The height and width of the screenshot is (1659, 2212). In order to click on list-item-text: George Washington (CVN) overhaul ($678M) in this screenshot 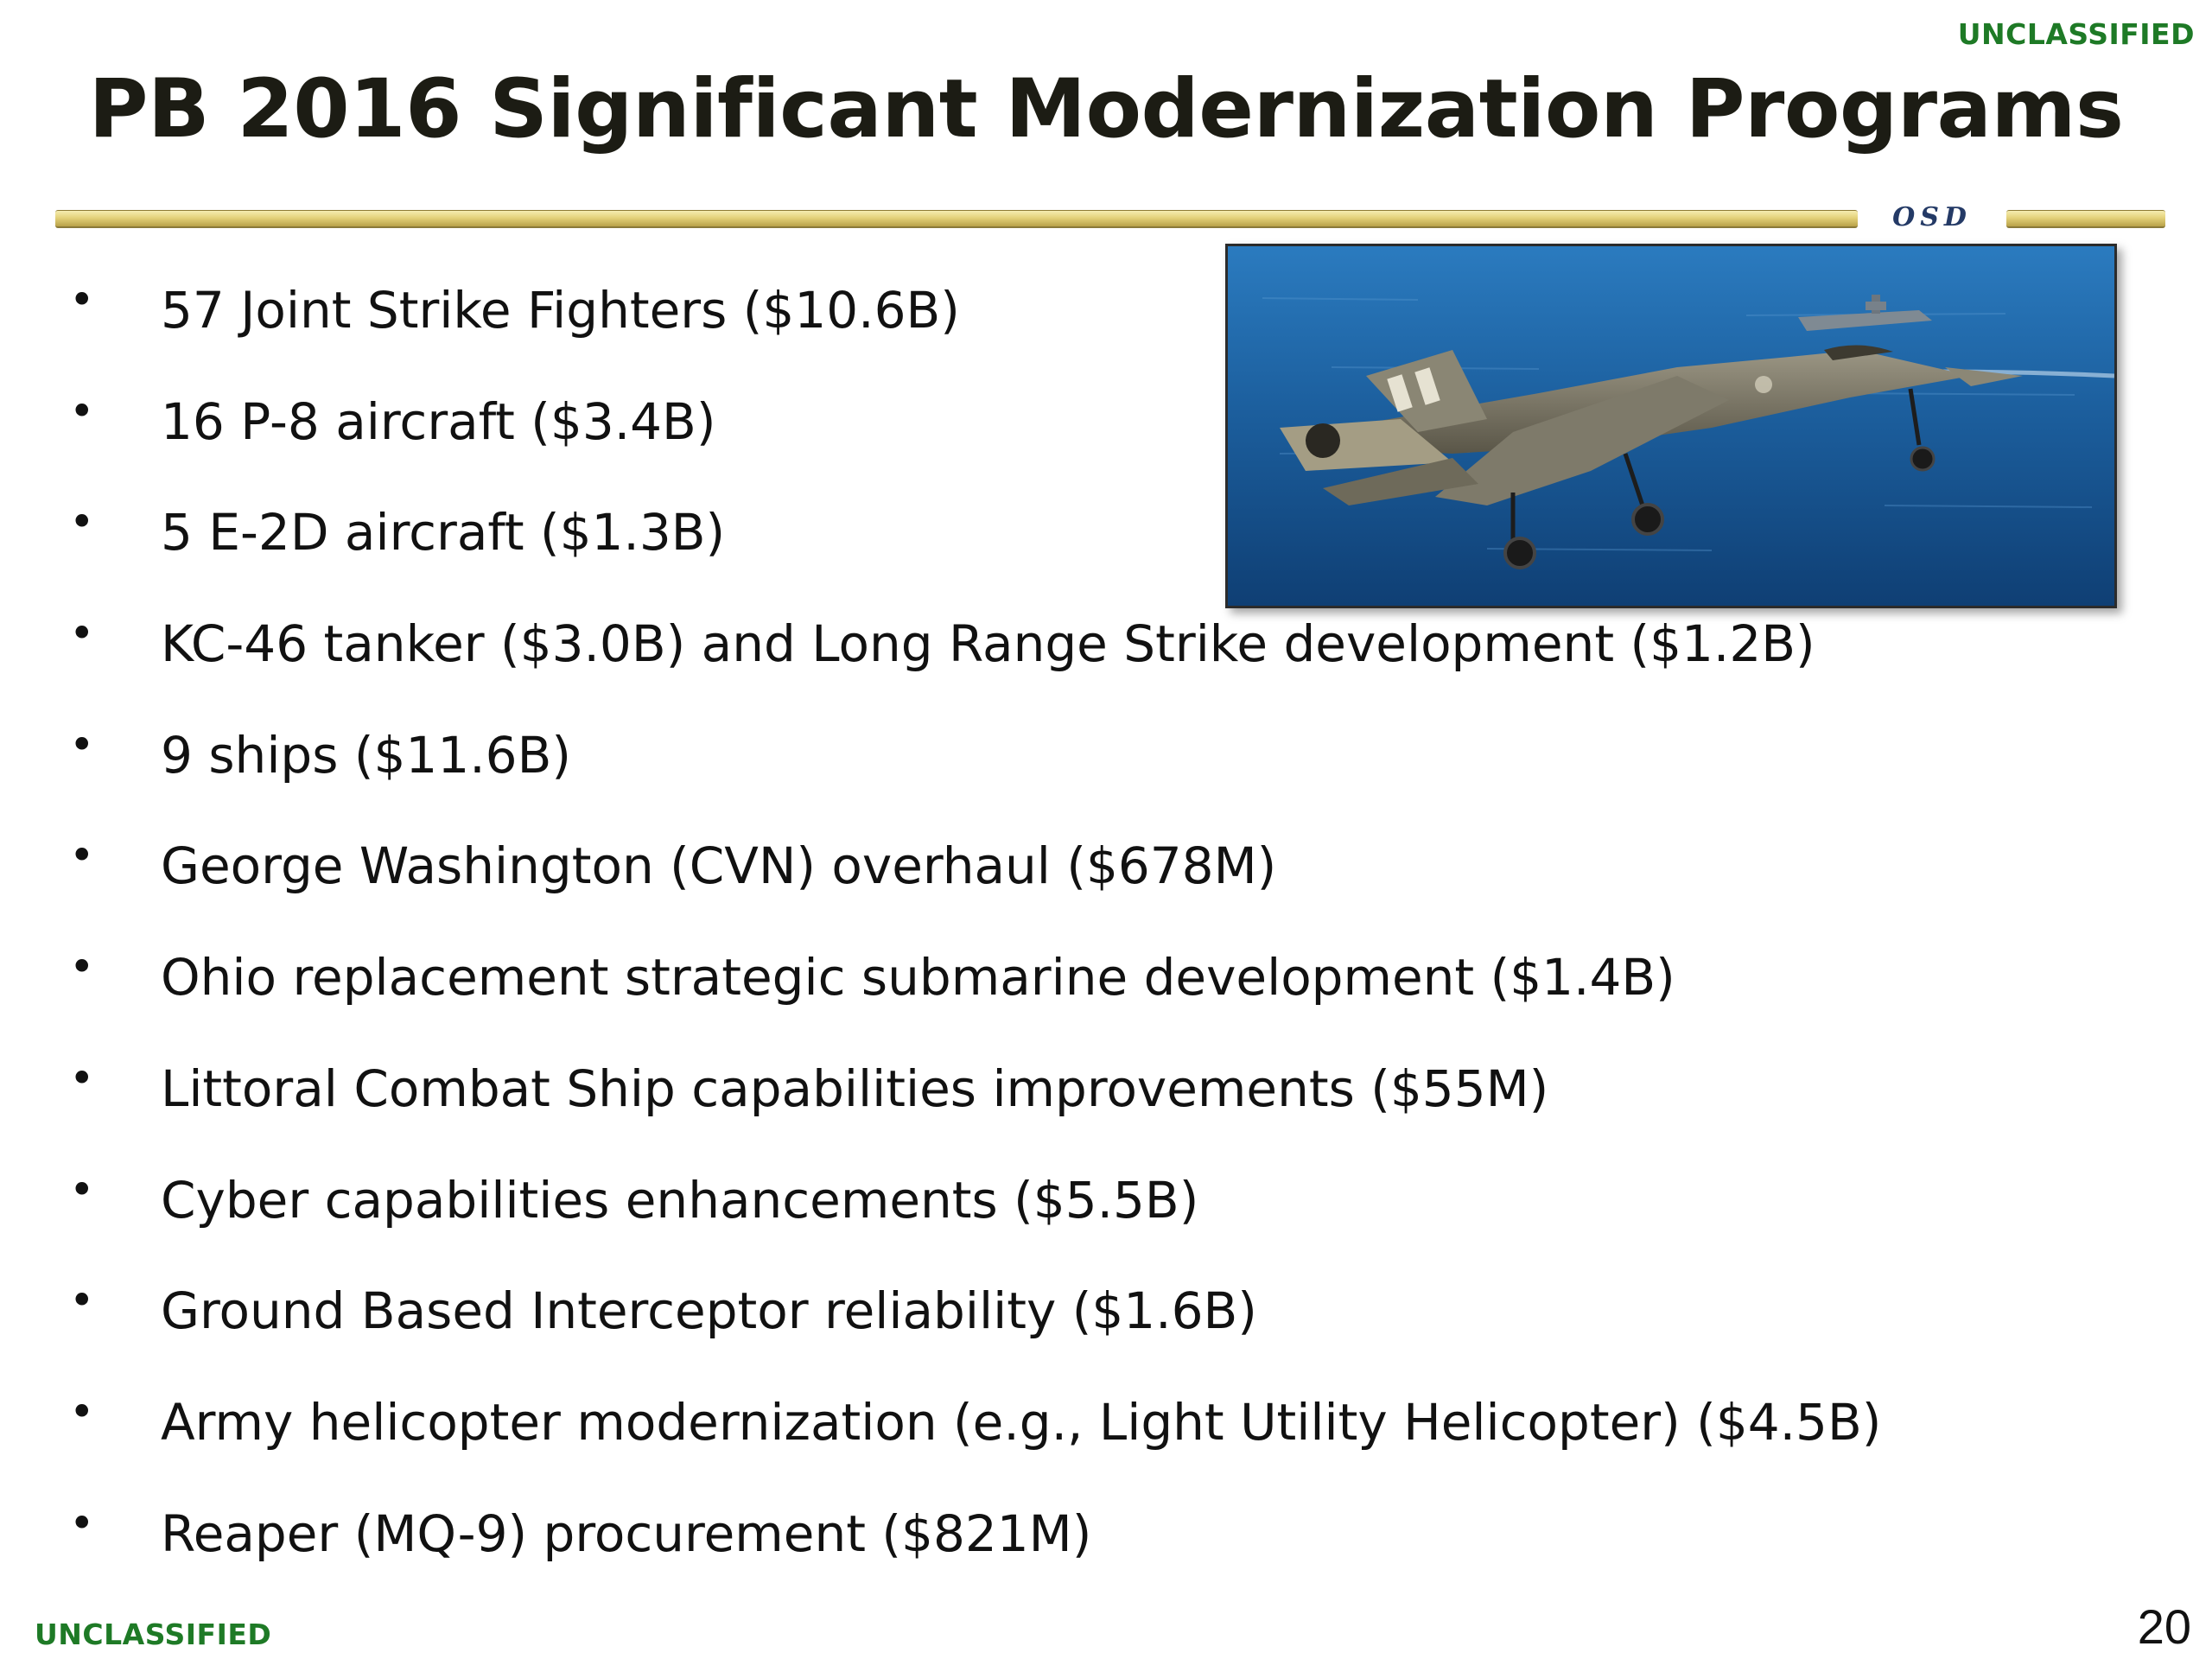, I will do `click(719, 866)`.